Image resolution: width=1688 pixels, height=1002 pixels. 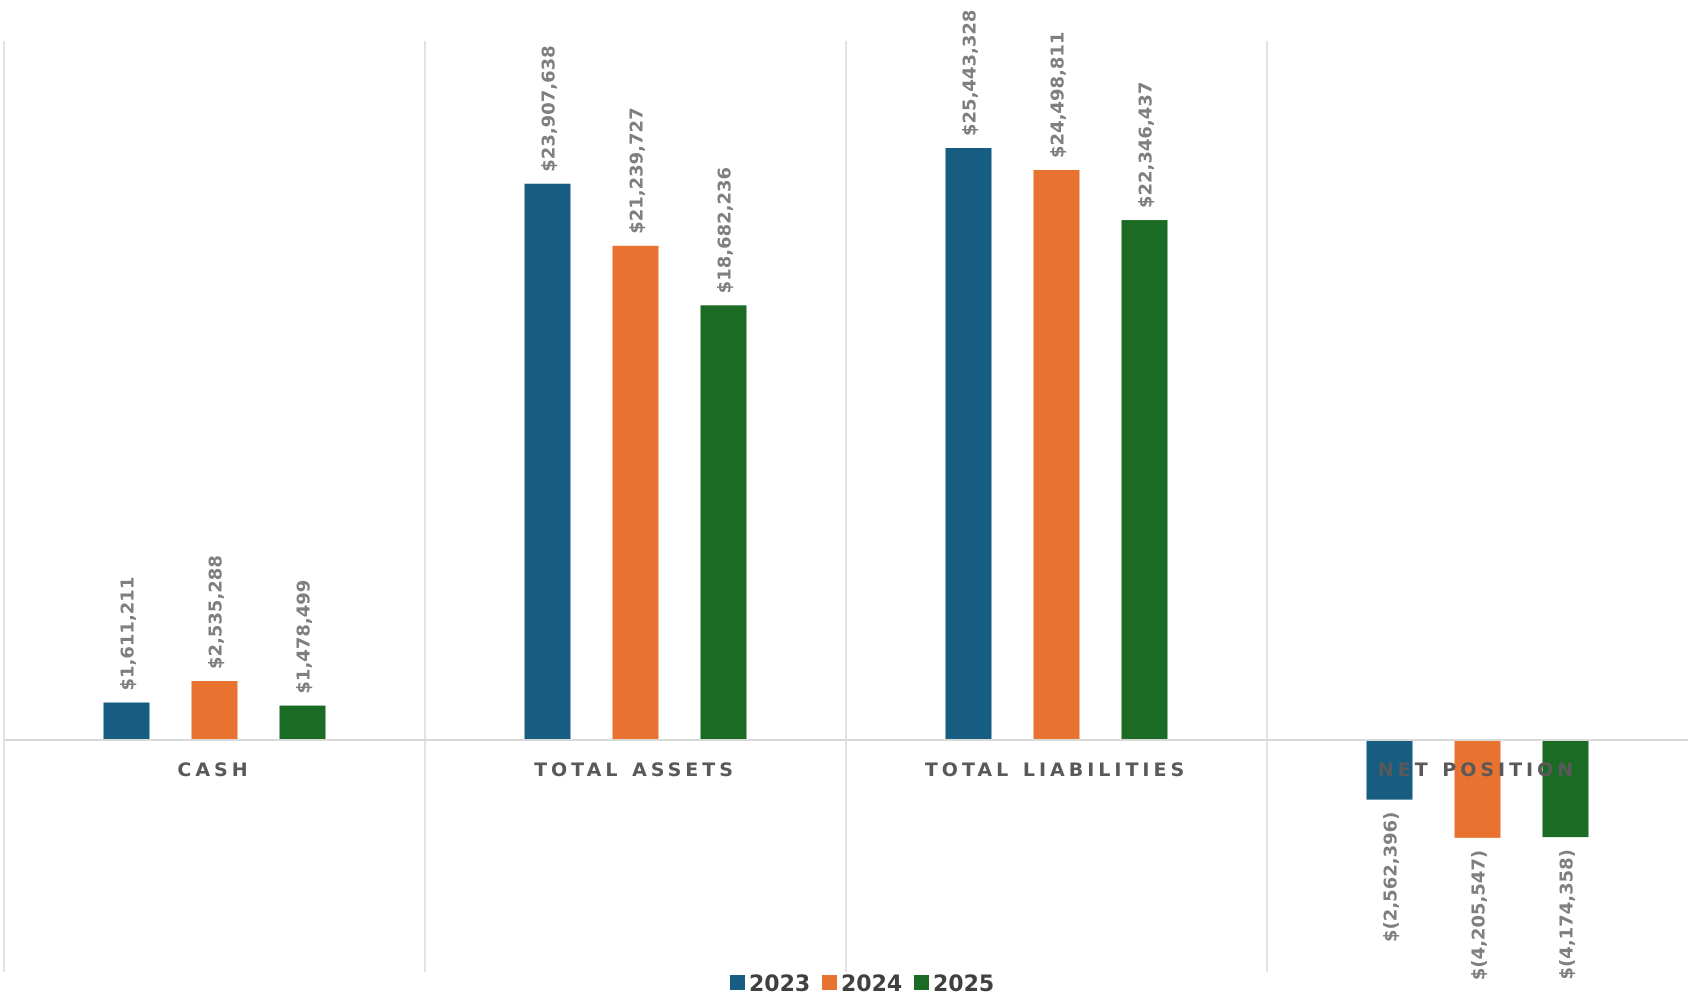 What do you see at coordinates (970, 73) in the screenshot?
I see `value-label: $25,443,328` at bounding box center [970, 73].